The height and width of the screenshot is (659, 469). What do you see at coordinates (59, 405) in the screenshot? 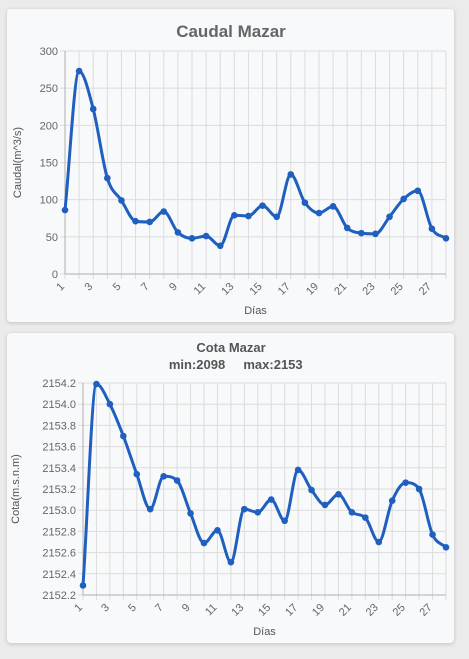
I see `y-tick-label: 2154.0` at bounding box center [59, 405].